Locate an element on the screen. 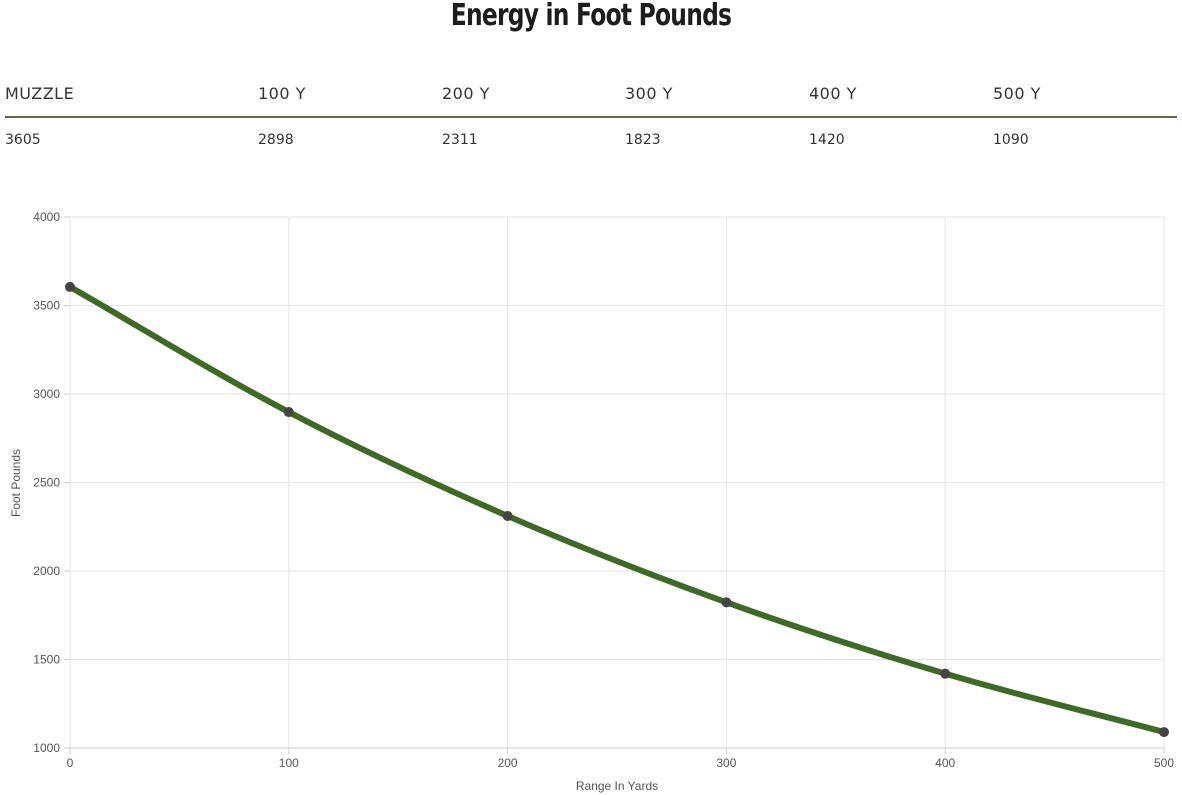 The height and width of the screenshot is (795, 1182). value-100y: 2898 is located at coordinates (276, 140).